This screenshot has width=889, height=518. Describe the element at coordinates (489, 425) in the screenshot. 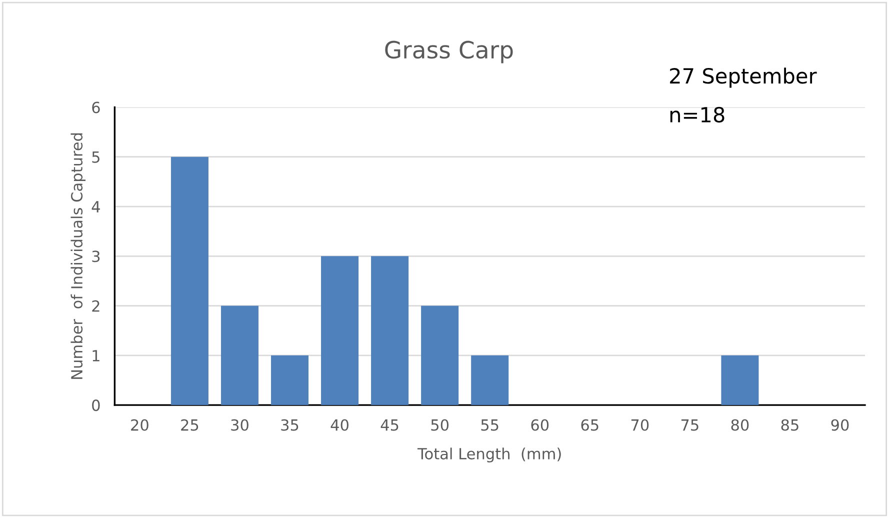

I see `x-tick-label: 55` at that location.